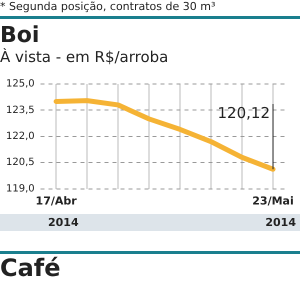  Describe the element at coordinates (20, 110) in the screenshot. I see `y-tick-label: 123,5` at that location.